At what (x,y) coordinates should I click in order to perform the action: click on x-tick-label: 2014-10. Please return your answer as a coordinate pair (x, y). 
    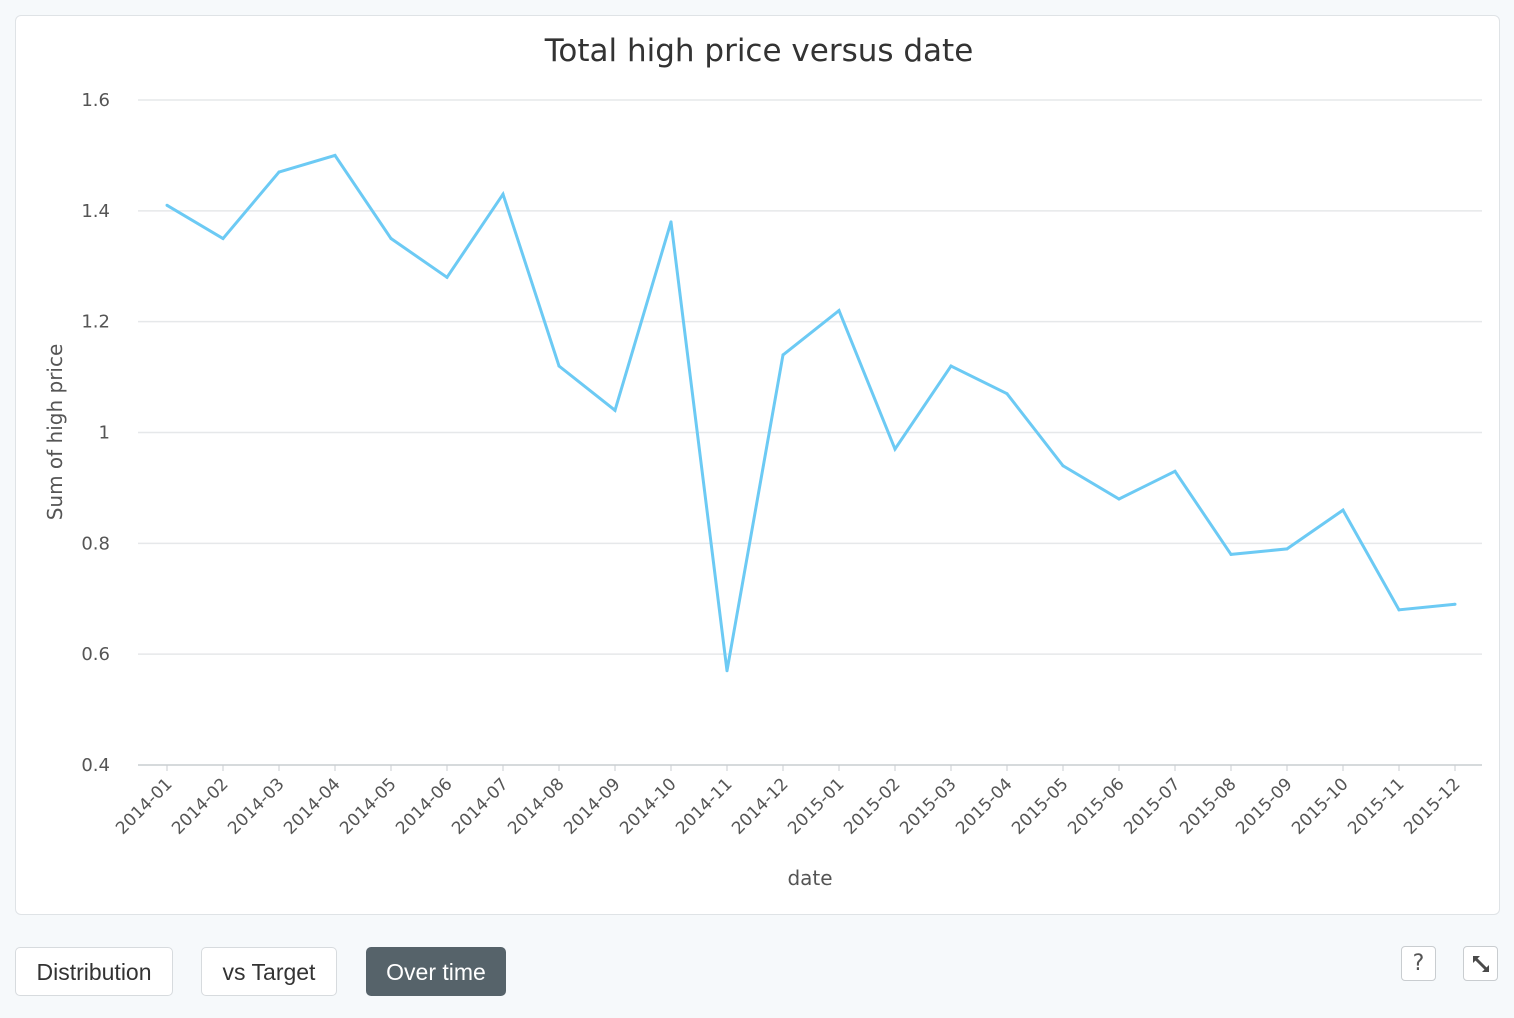
    Looking at the image, I should click on (648, 806).